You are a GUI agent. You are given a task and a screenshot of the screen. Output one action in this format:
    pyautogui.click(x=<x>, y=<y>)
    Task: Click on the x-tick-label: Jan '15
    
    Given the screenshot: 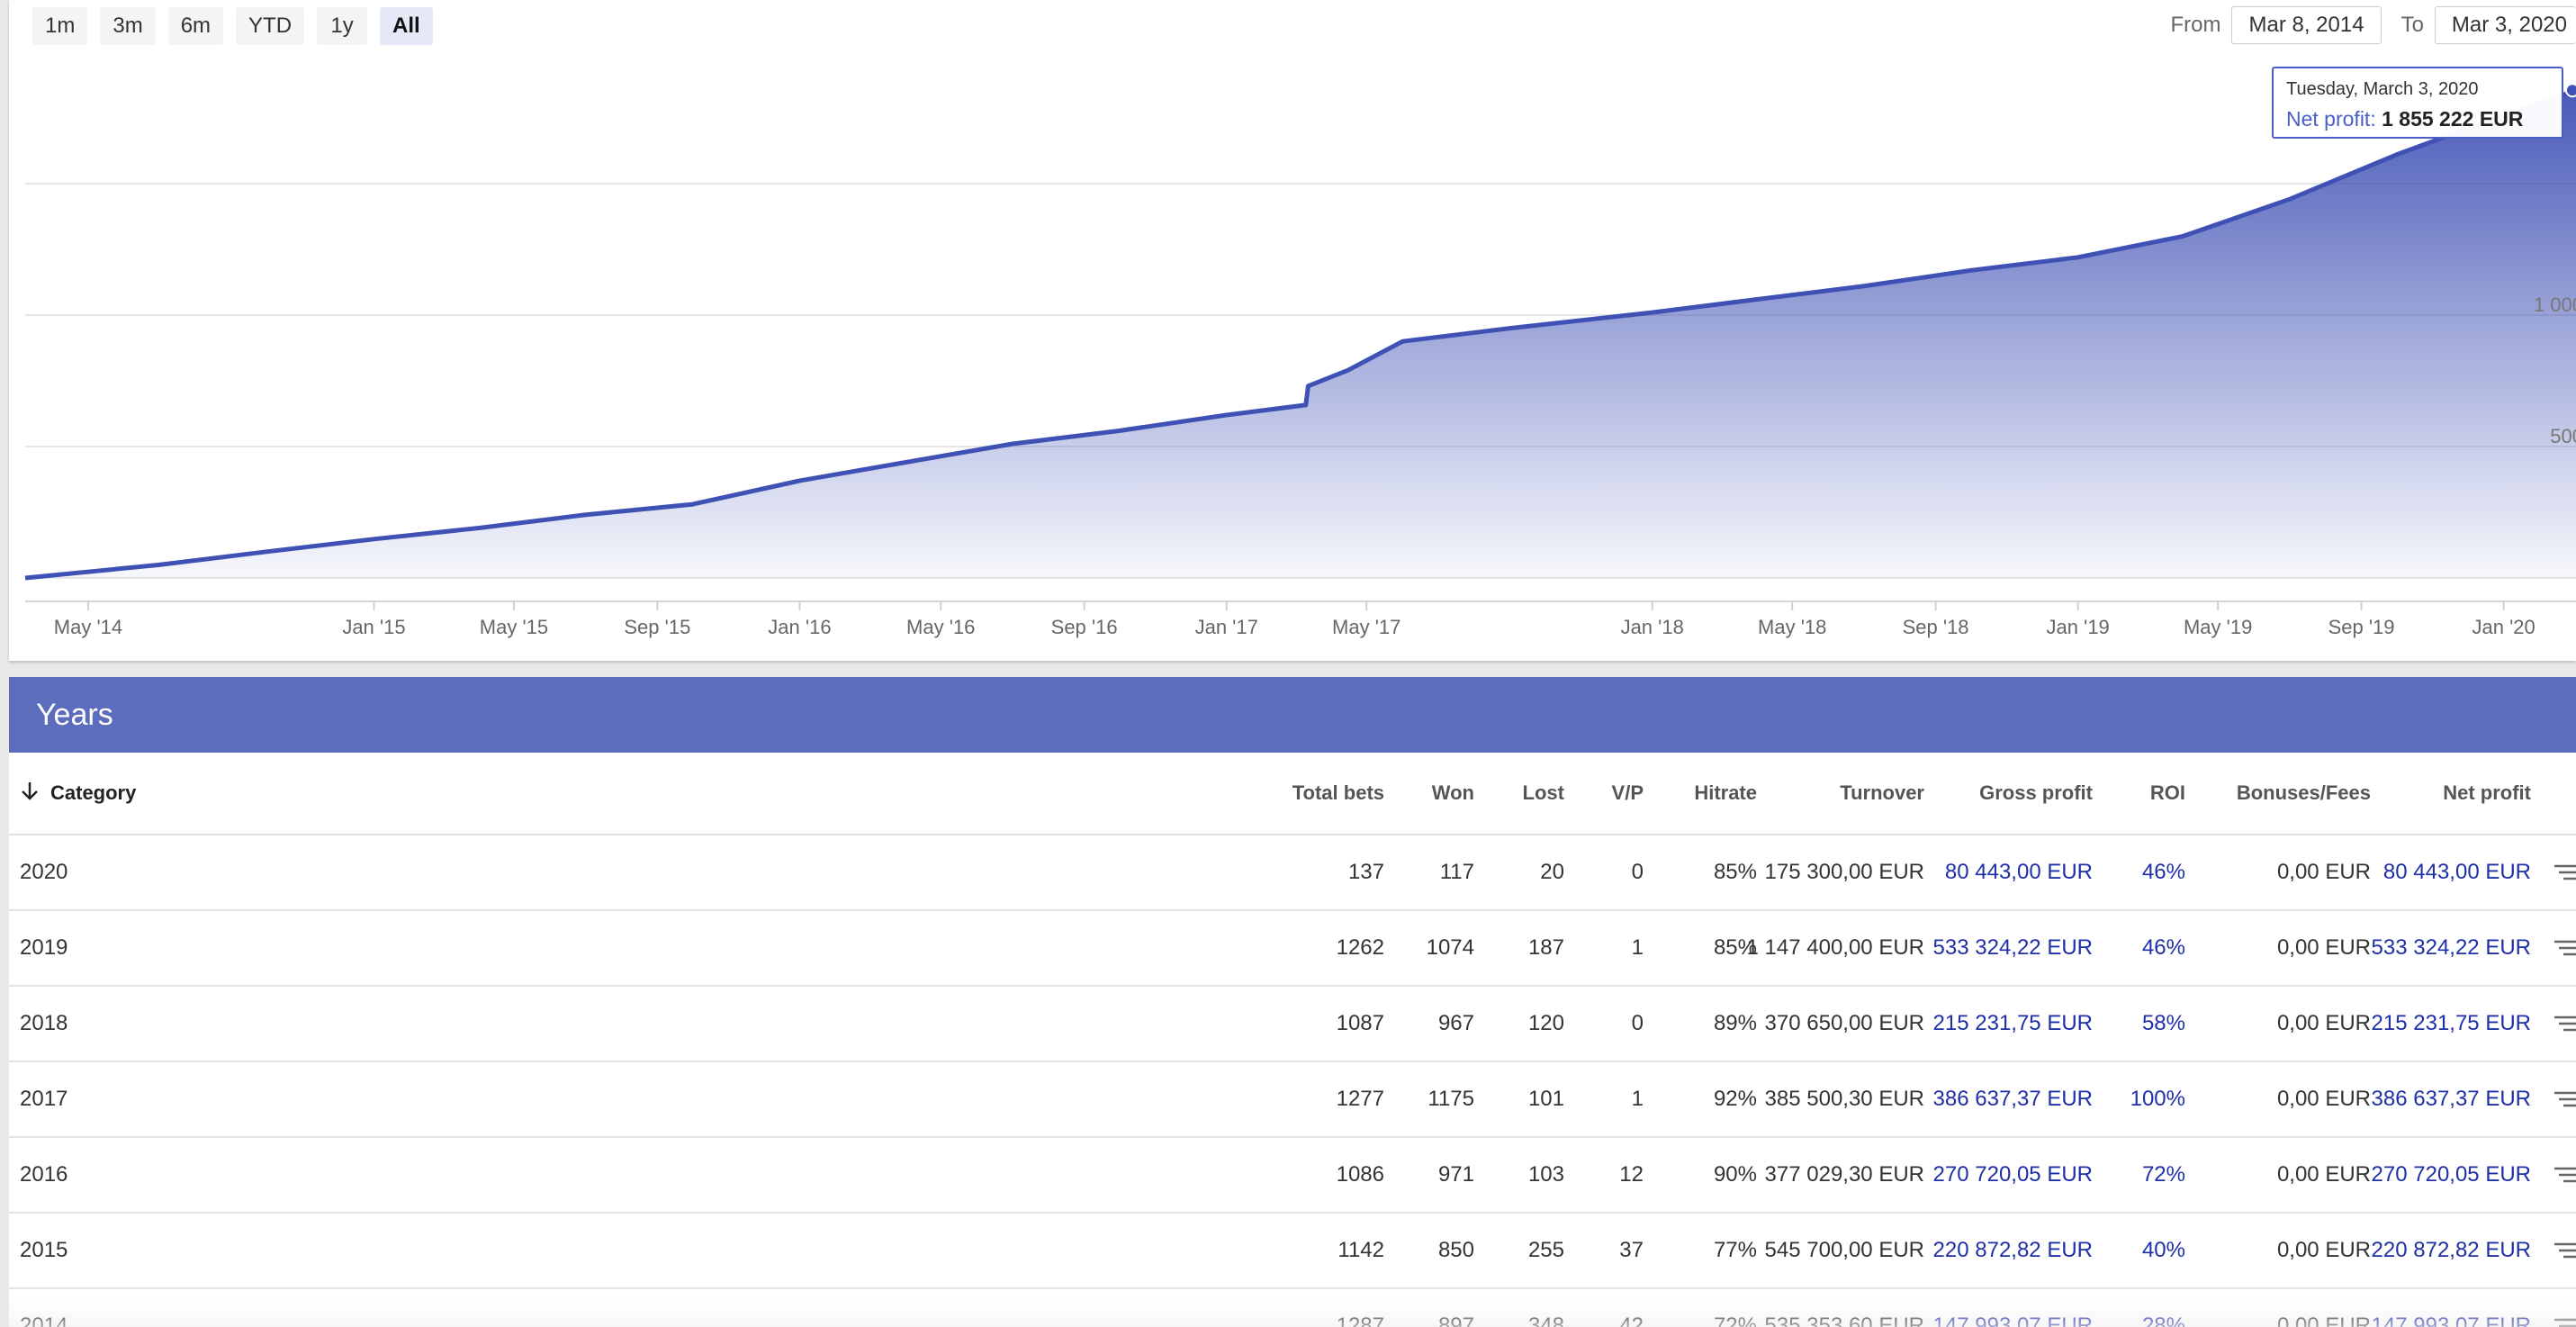 What is the action you would take?
    pyautogui.click(x=373, y=627)
    